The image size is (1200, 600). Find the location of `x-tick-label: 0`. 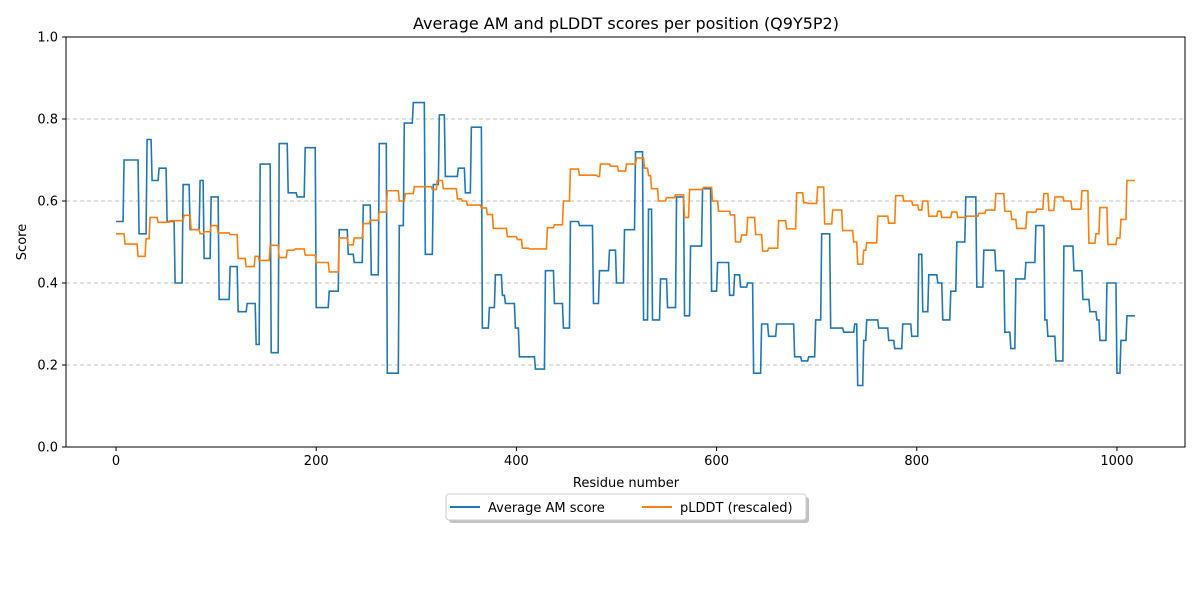

x-tick-label: 0 is located at coordinates (116, 461).